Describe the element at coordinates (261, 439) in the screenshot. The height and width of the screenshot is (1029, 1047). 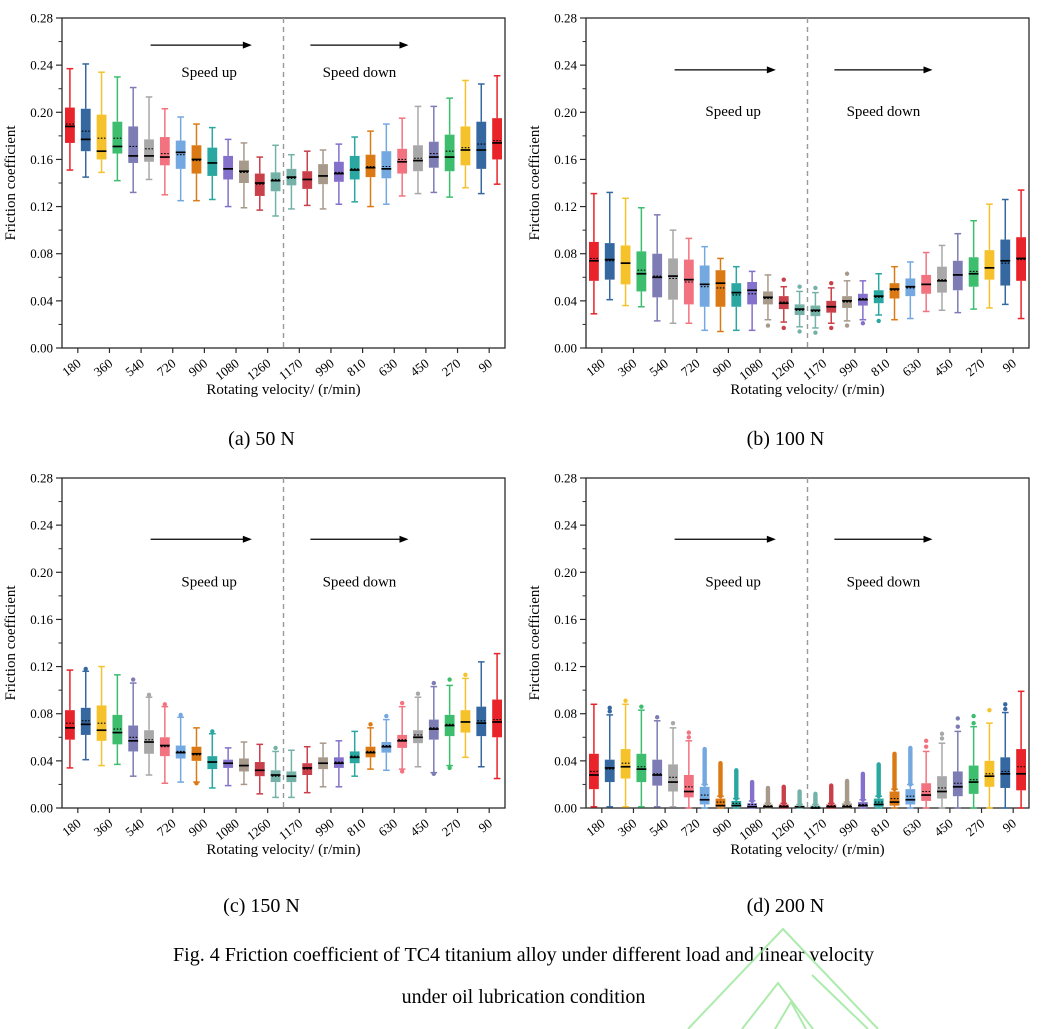
I see `subcaption-a: (a) 50 N` at that location.